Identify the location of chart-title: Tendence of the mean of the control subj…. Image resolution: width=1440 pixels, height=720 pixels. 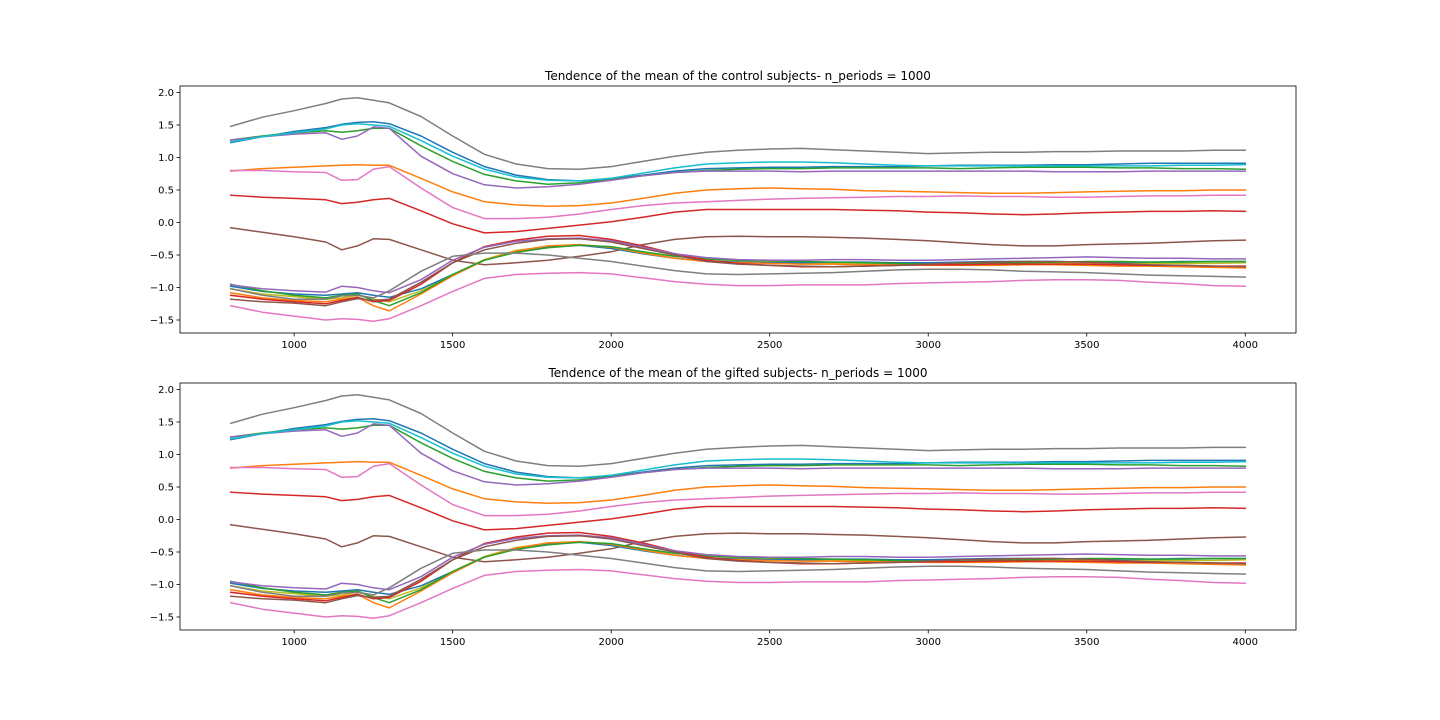
(737, 76).